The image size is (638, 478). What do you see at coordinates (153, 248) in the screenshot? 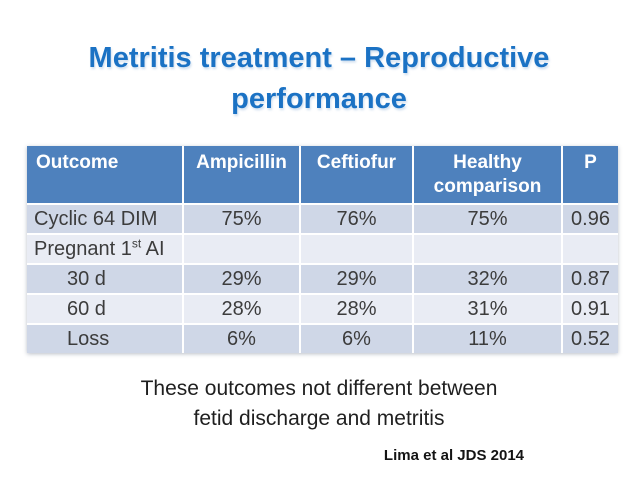
I see `row-label-text-post: AI` at bounding box center [153, 248].